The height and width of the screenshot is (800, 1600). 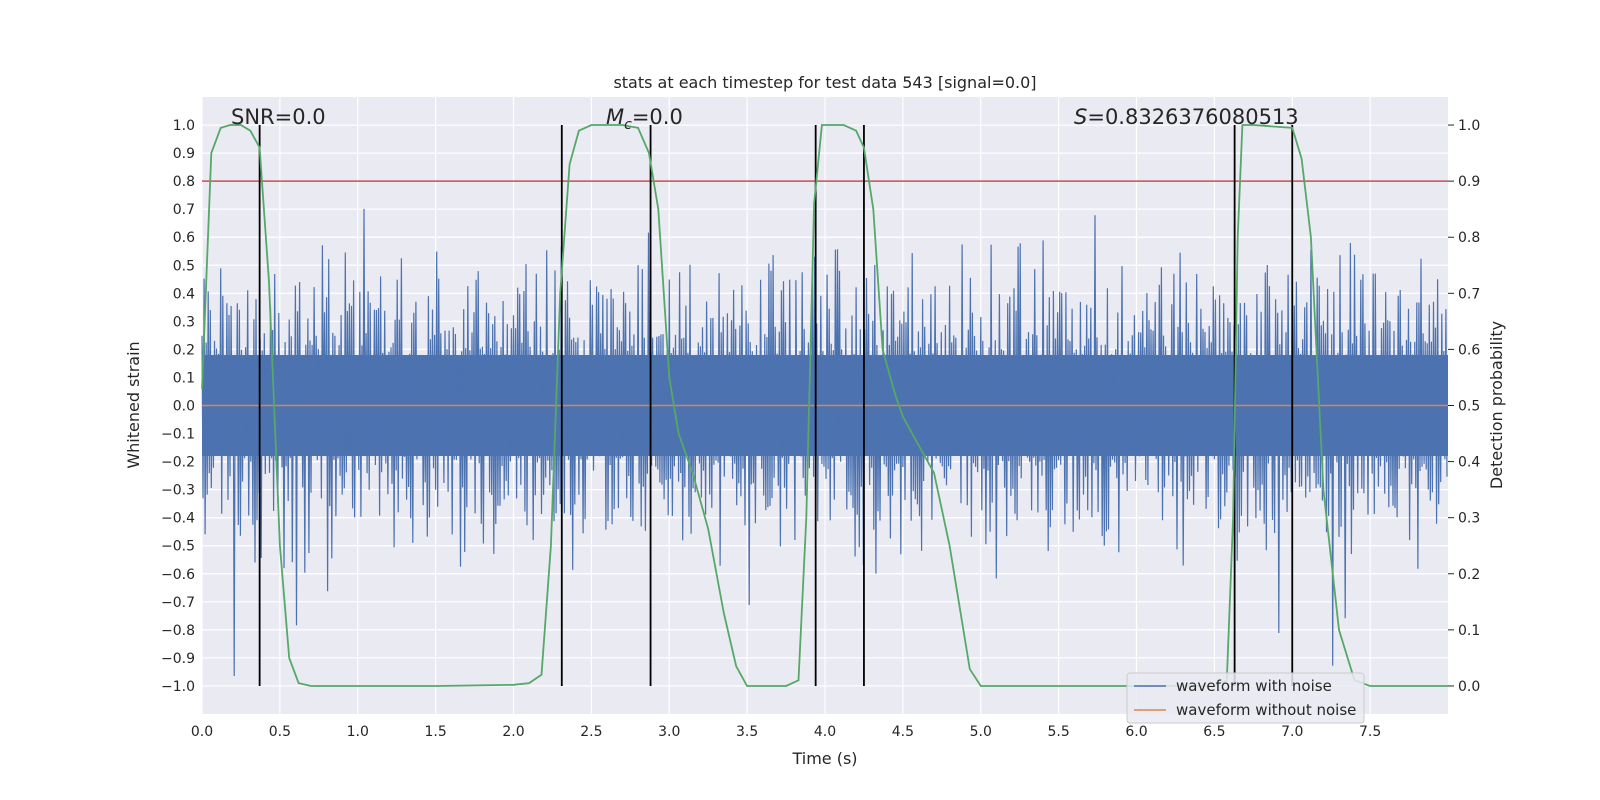 I want to click on y-right-tick-label: 0.9, so click(x=1469, y=182).